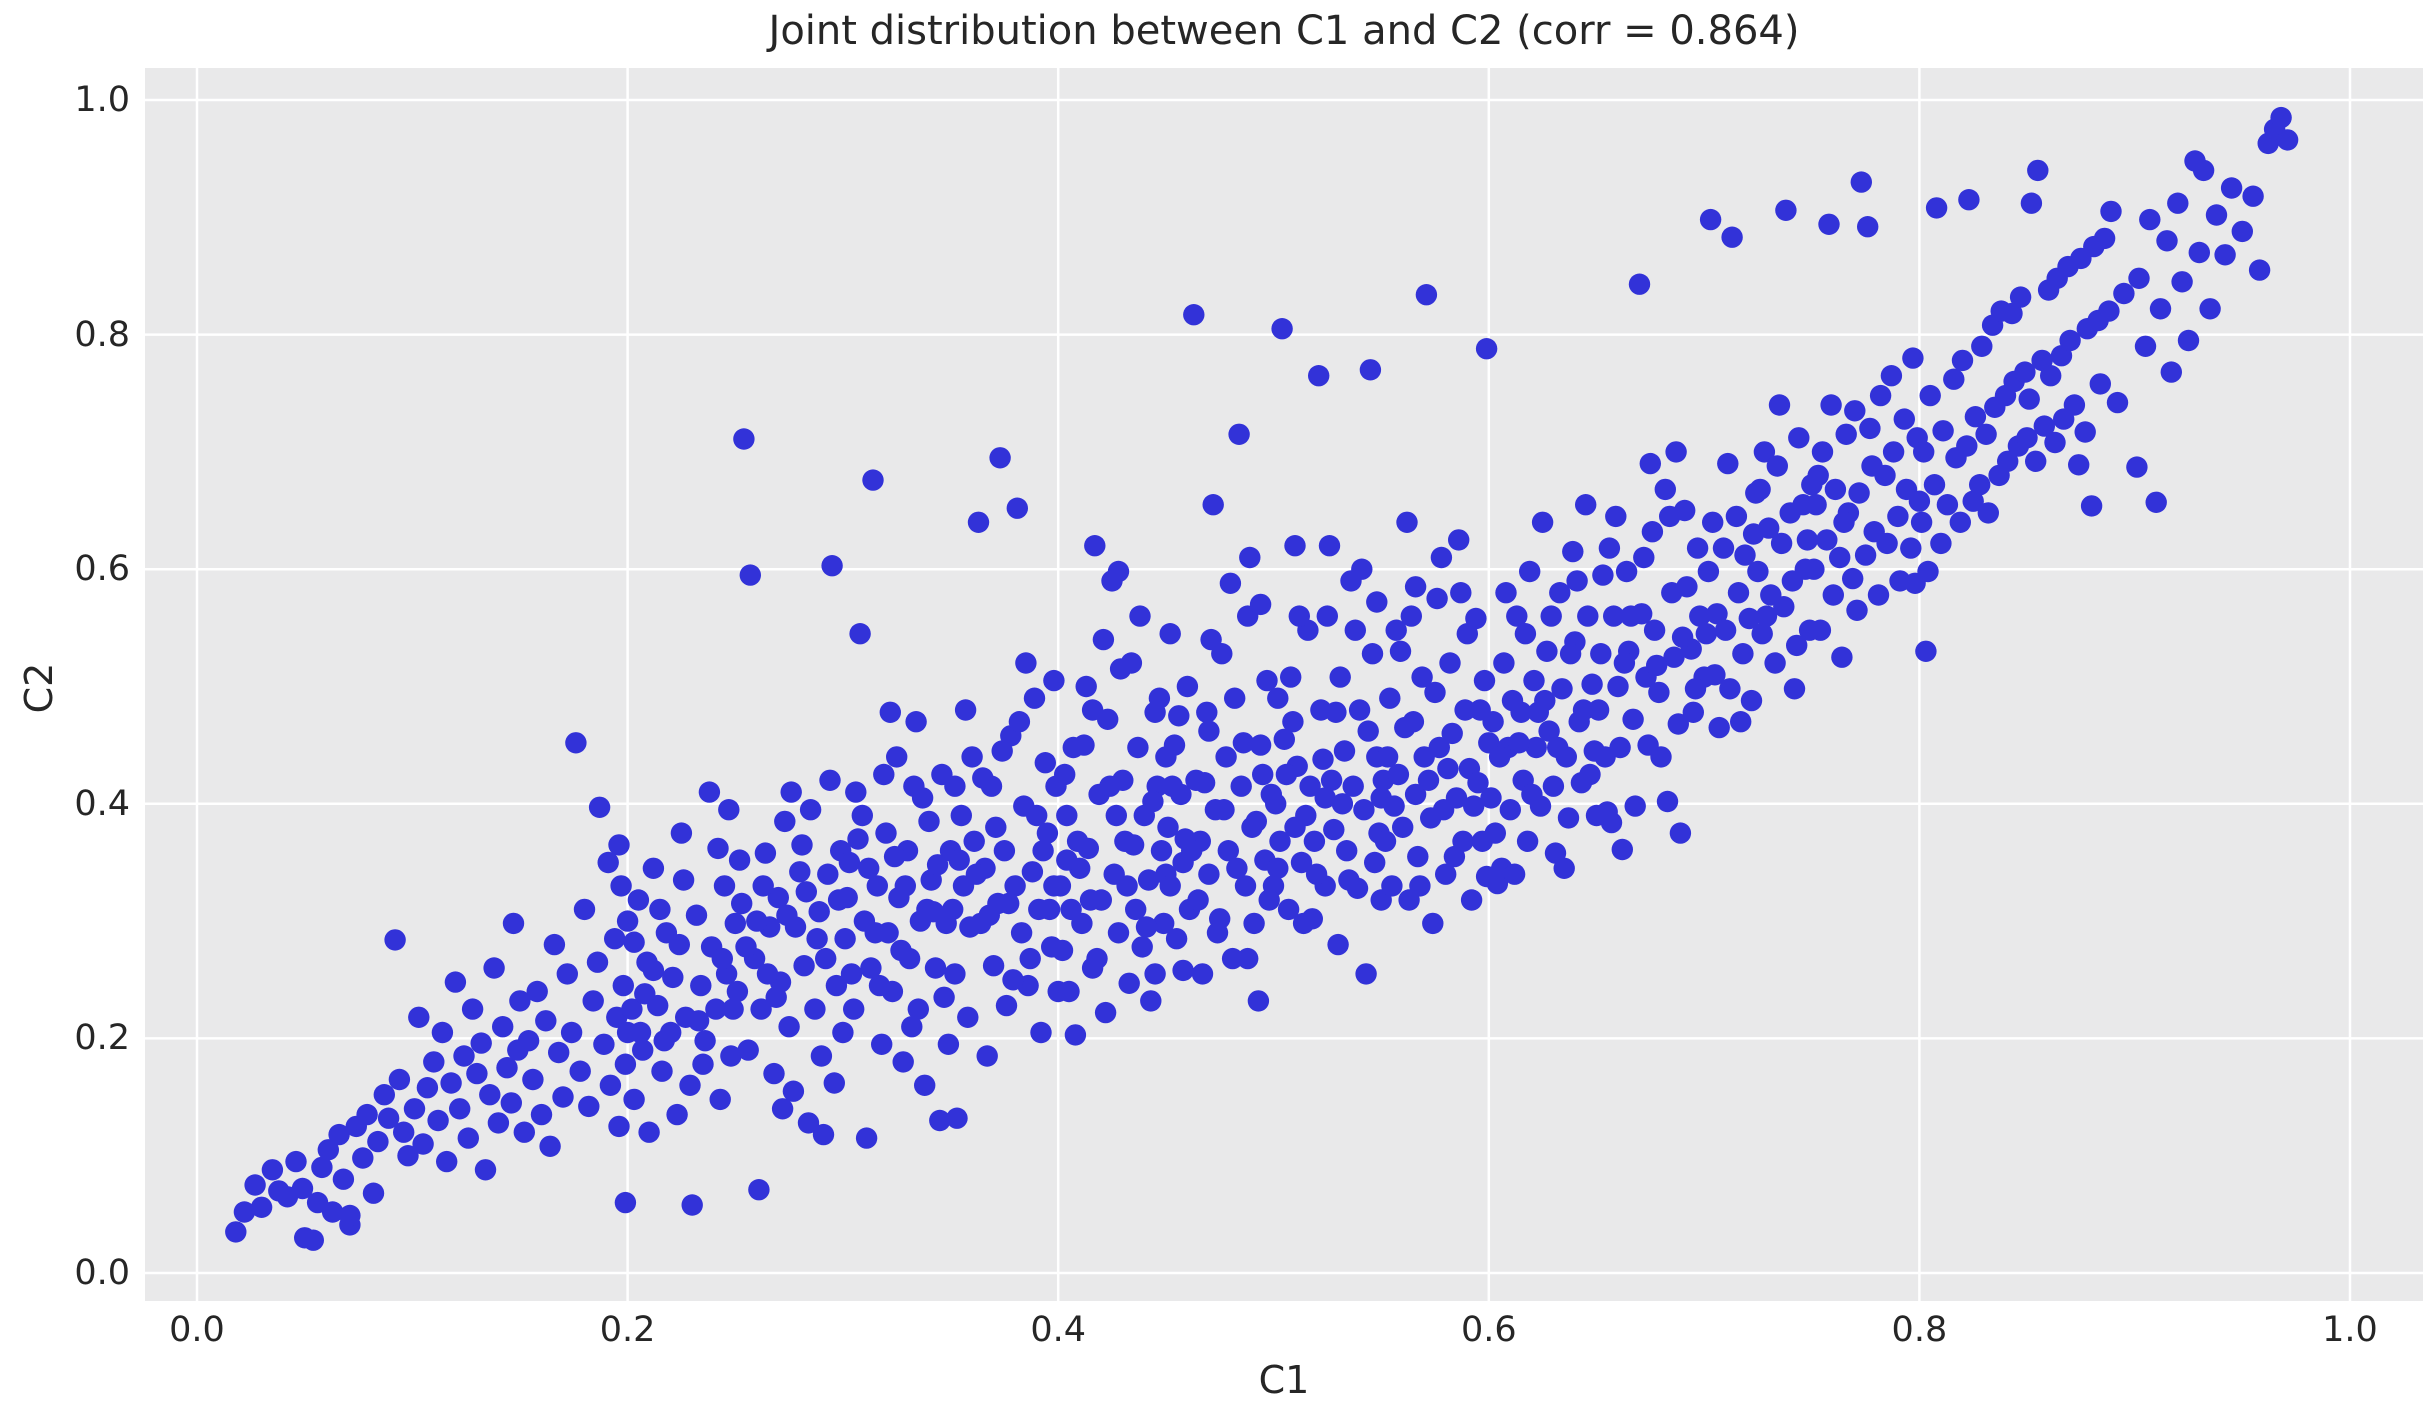  I want to click on y-tick-label: 0.4, so click(102, 803).